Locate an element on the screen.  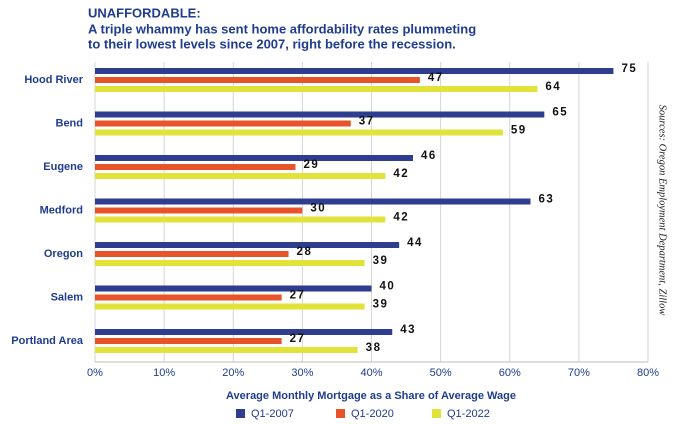
category-label: Portland Area is located at coordinates (47, 341).